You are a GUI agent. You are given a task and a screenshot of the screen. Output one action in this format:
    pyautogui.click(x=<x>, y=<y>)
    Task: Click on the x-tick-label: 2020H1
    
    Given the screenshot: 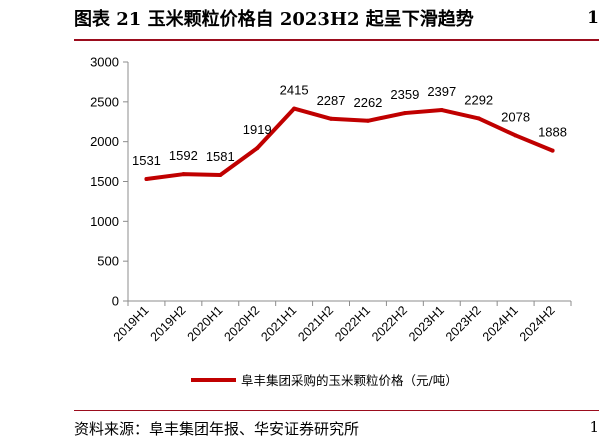 What is the action you would take?
    pyautogui.click(x=205, y=323)
    